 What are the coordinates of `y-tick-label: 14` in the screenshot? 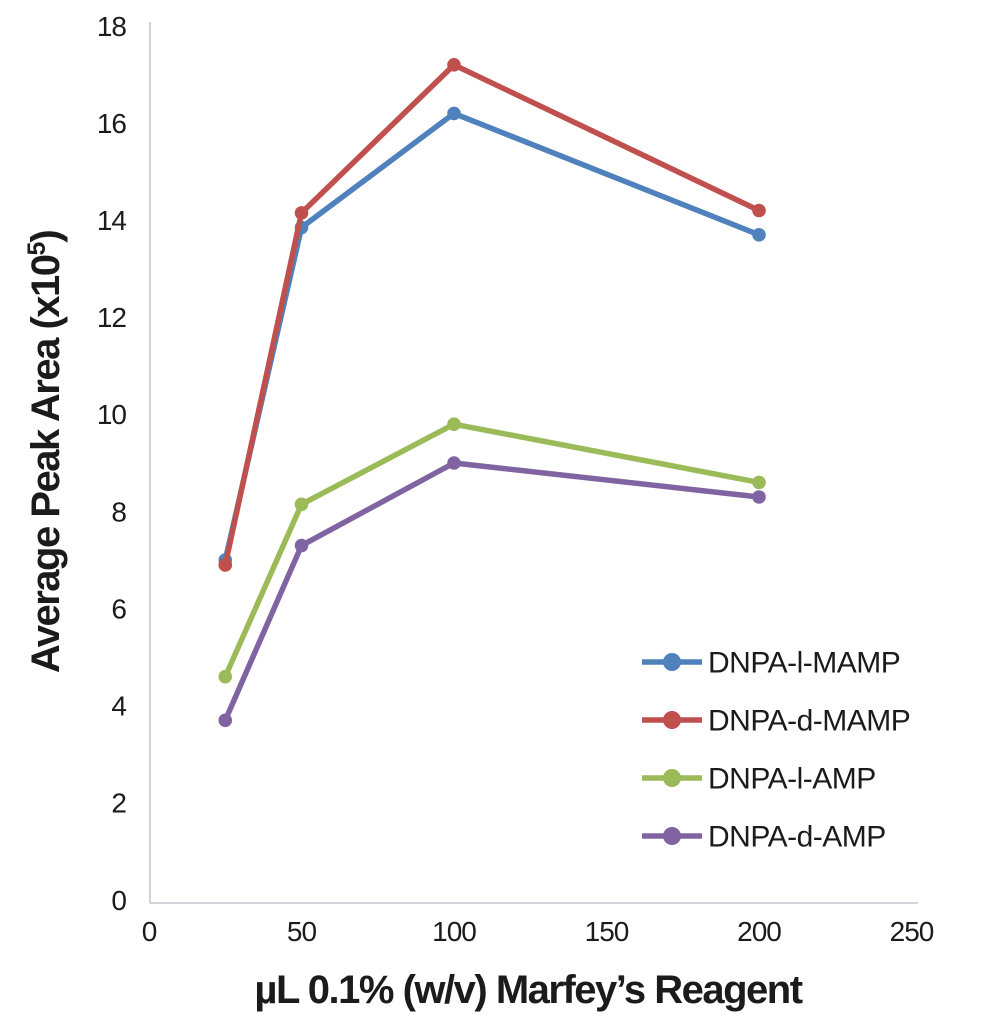 It's located at (112, 220).